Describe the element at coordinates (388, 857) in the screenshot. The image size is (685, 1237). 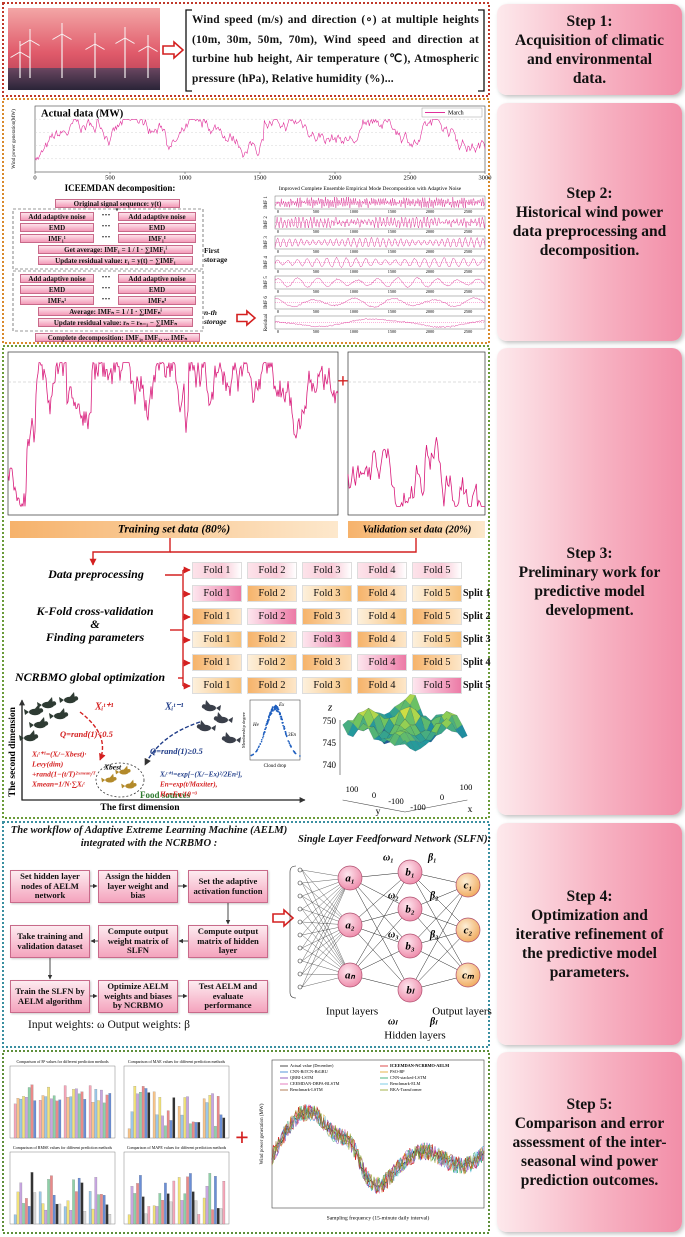
I see `weight-label: ω₁` at that location.